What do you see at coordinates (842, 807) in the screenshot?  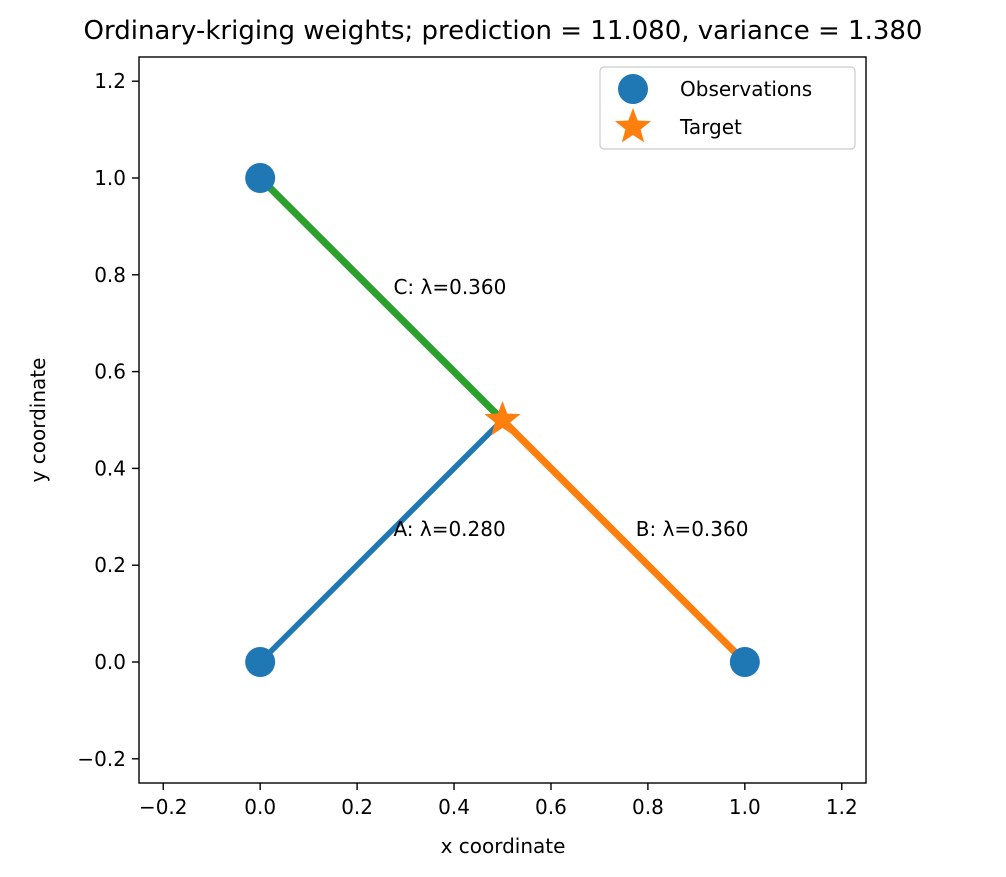 I see `x-tick-label-7: 1.2` at bounding box center [842, 807].